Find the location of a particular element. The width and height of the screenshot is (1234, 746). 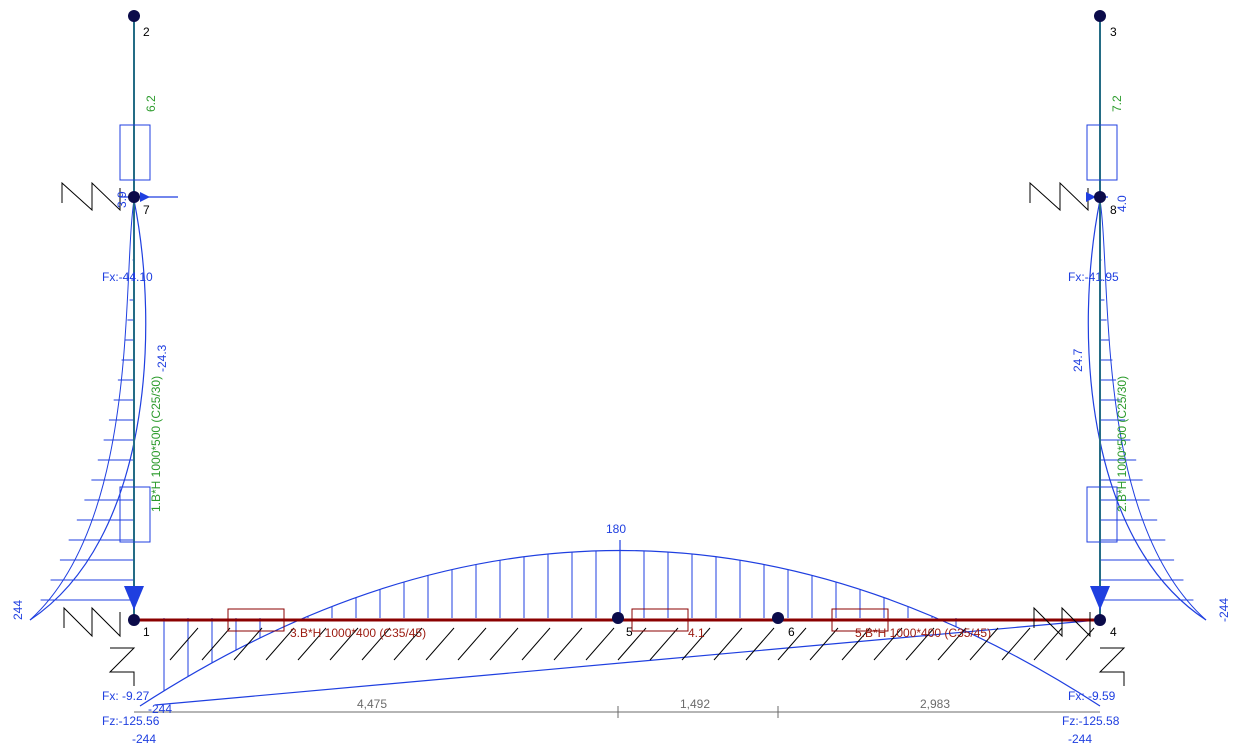

left-column-moment-diagram is located at coordinates (88, 410).